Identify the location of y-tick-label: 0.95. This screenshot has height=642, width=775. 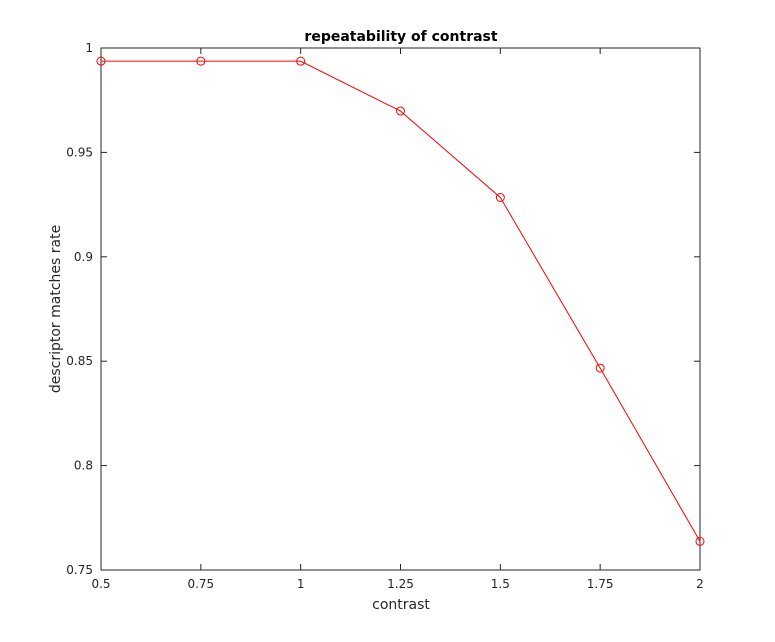
(79, 152).